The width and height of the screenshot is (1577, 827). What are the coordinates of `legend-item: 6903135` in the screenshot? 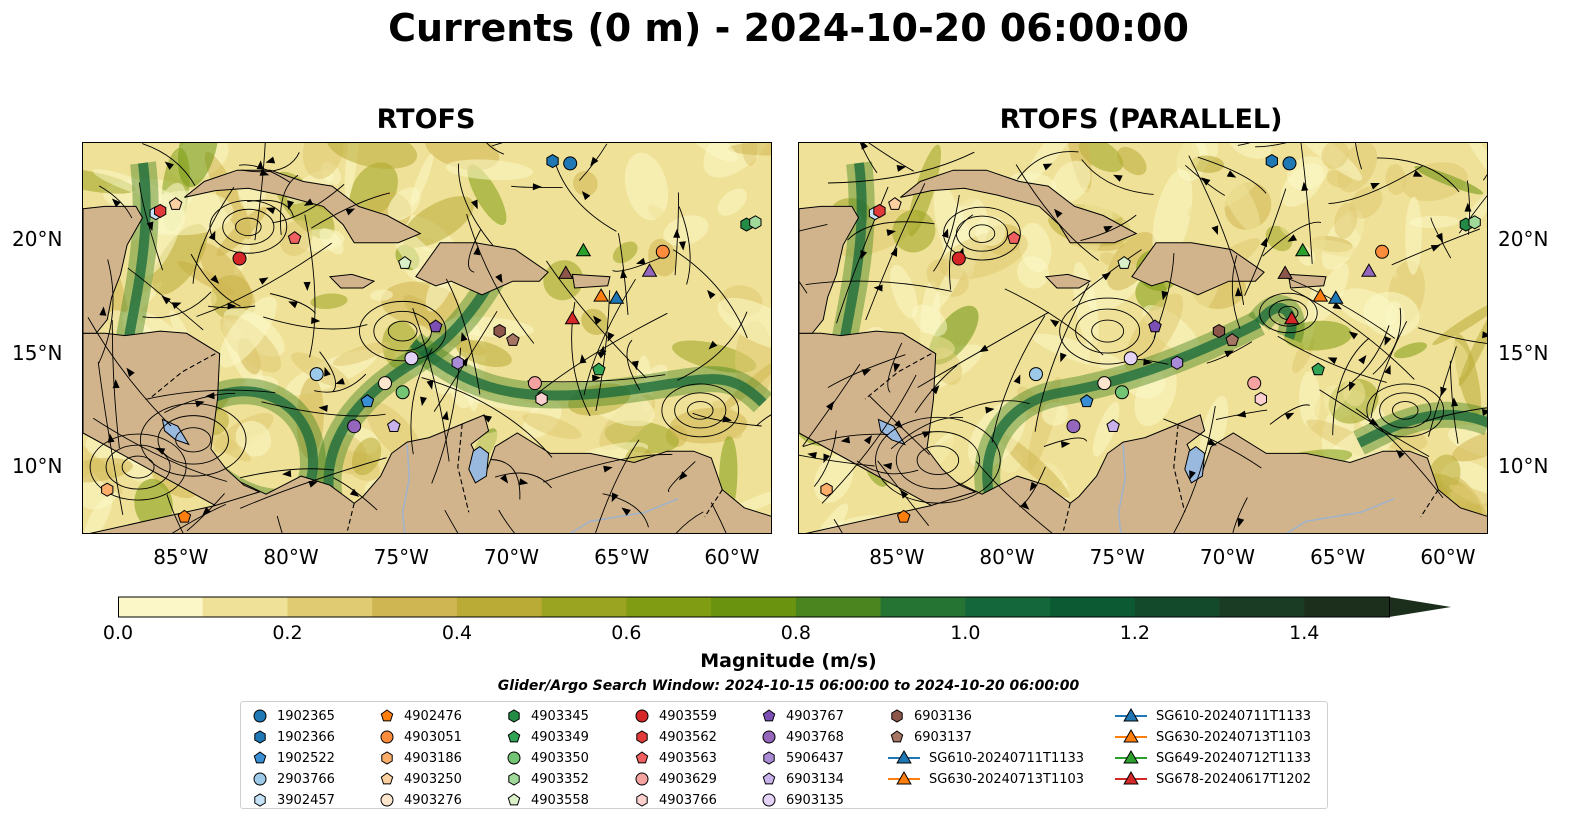 It's located at (802, 800).